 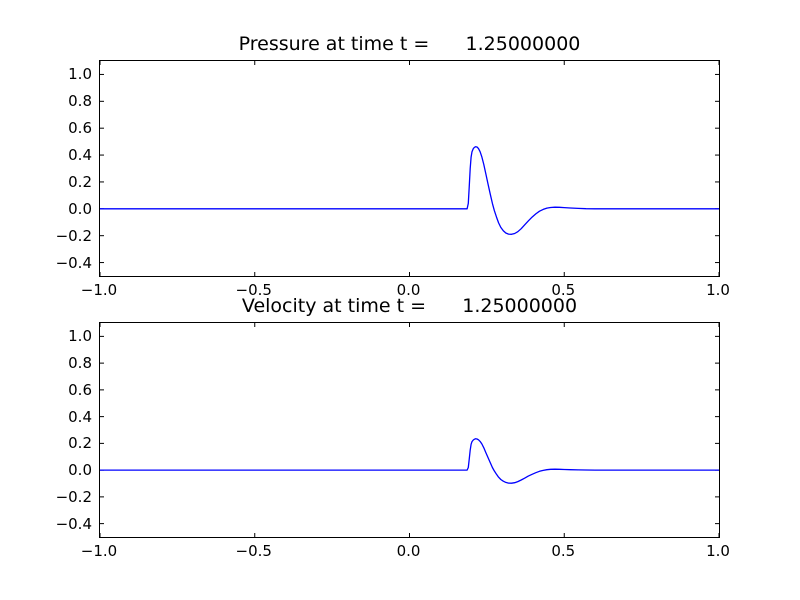 I want to click on velocity-y-tick-label: 0.2, so click(x=80, y=443).